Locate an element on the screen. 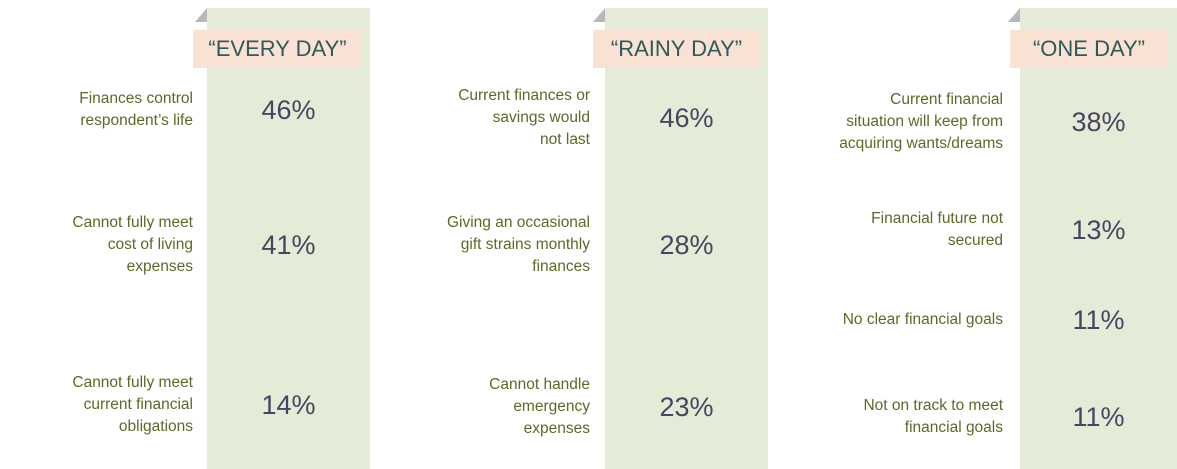  item-label: situation will keep from is located at coordinates (924, 121).